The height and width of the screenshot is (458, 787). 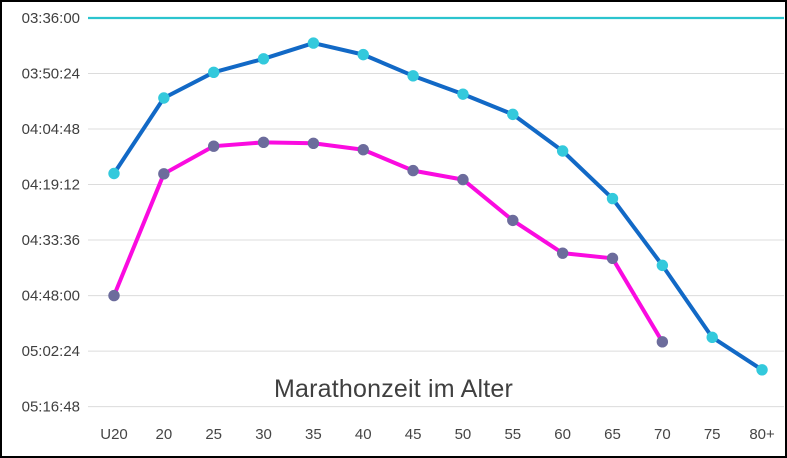 I want to click on y-axis-tick-label: 03:50:24, so click(x=51, y=74).